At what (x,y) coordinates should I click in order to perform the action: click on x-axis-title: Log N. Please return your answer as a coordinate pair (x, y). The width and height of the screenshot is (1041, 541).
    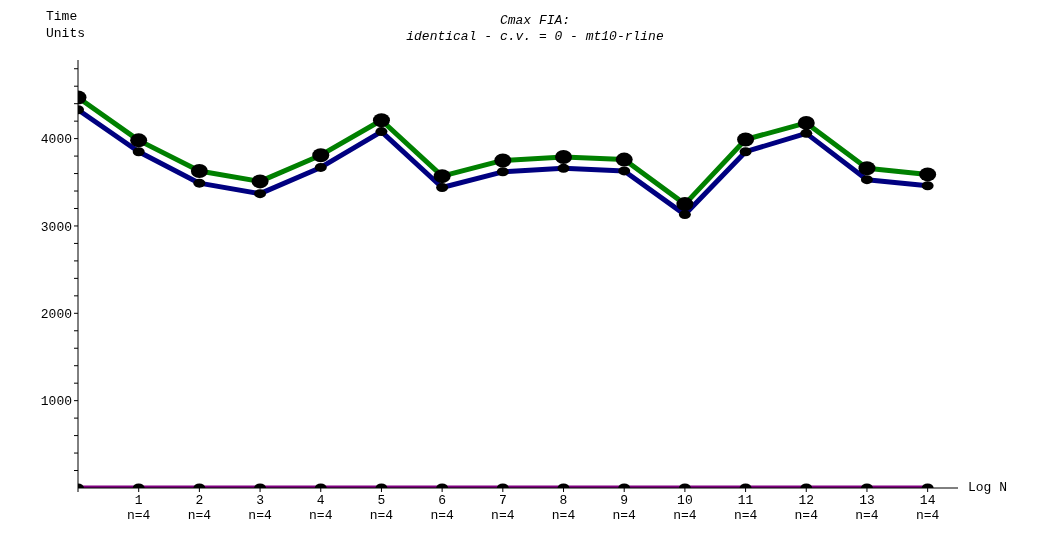
    Looking at the image, I should click on (988, 487).